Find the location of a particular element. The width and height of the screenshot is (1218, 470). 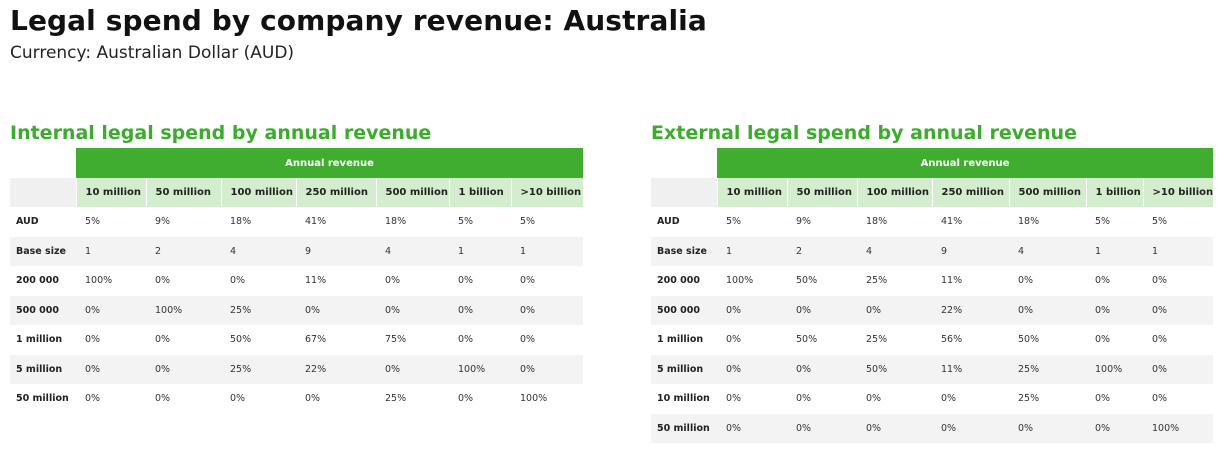

table-corner-blank is located at coordinates (684, 192).